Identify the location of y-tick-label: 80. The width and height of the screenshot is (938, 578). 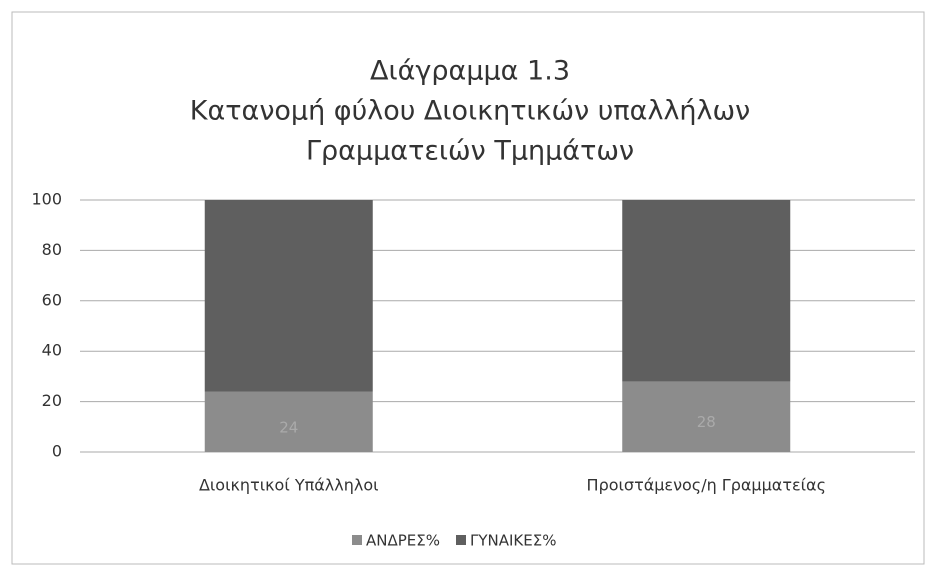
(52, 249).